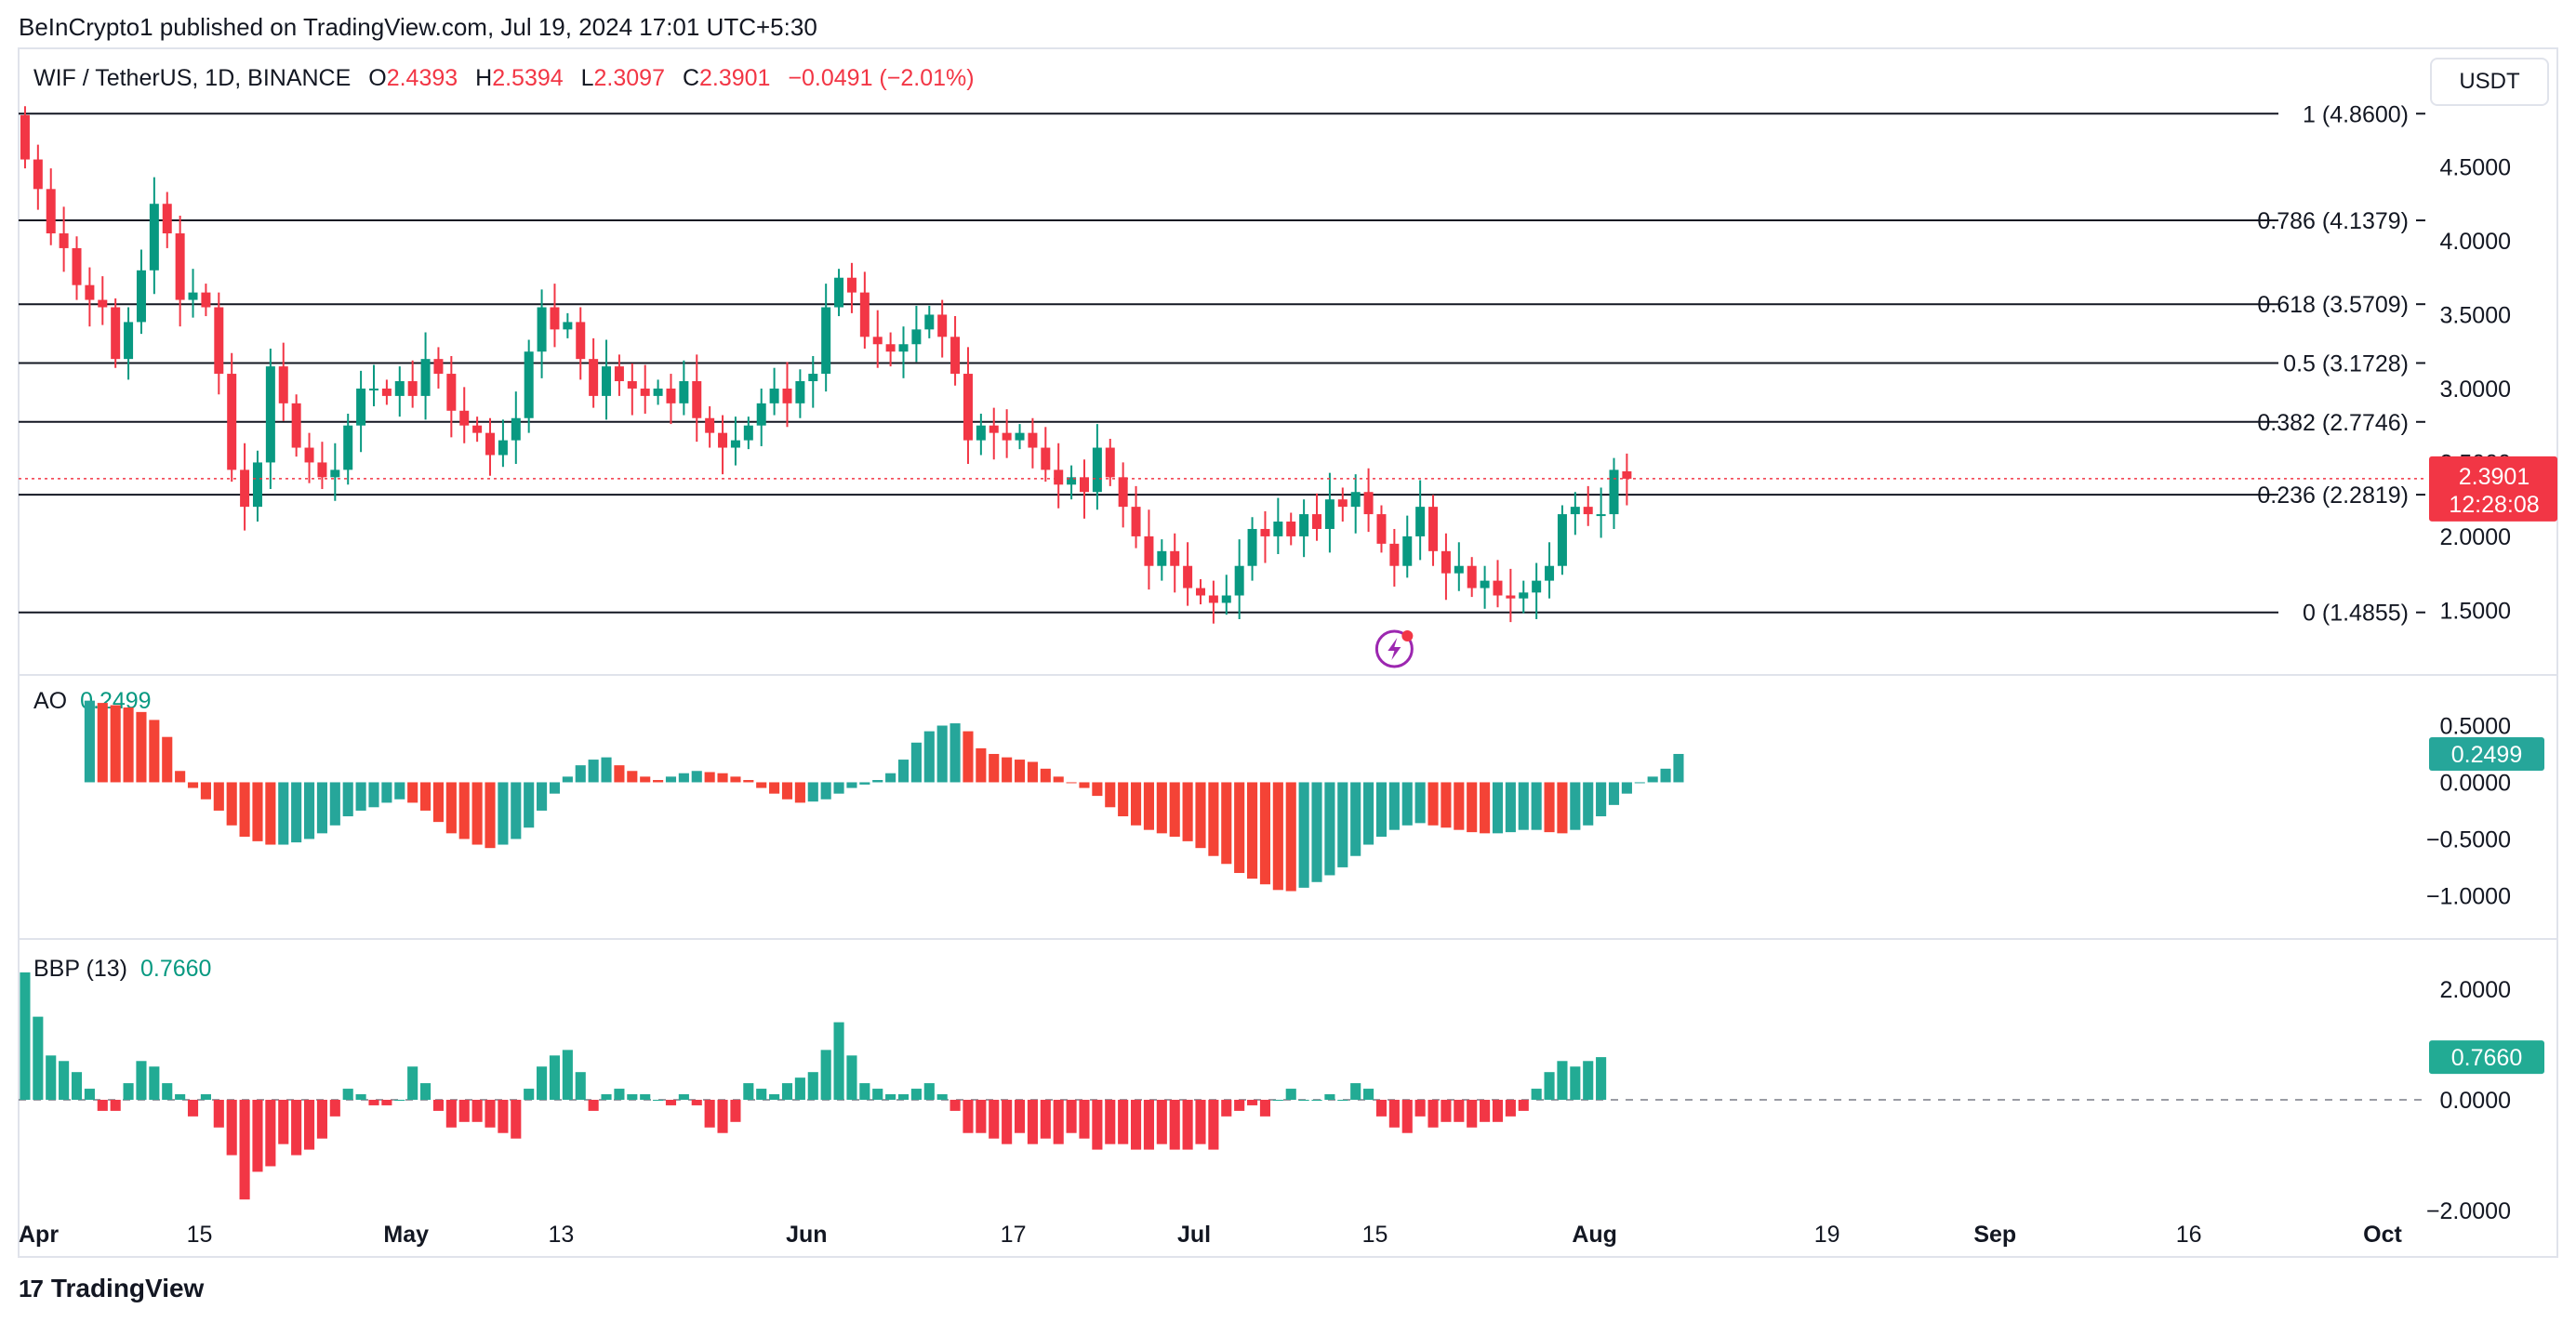  I want to click on change-value: −0.0491 (−2.01%), so click(881, 78).